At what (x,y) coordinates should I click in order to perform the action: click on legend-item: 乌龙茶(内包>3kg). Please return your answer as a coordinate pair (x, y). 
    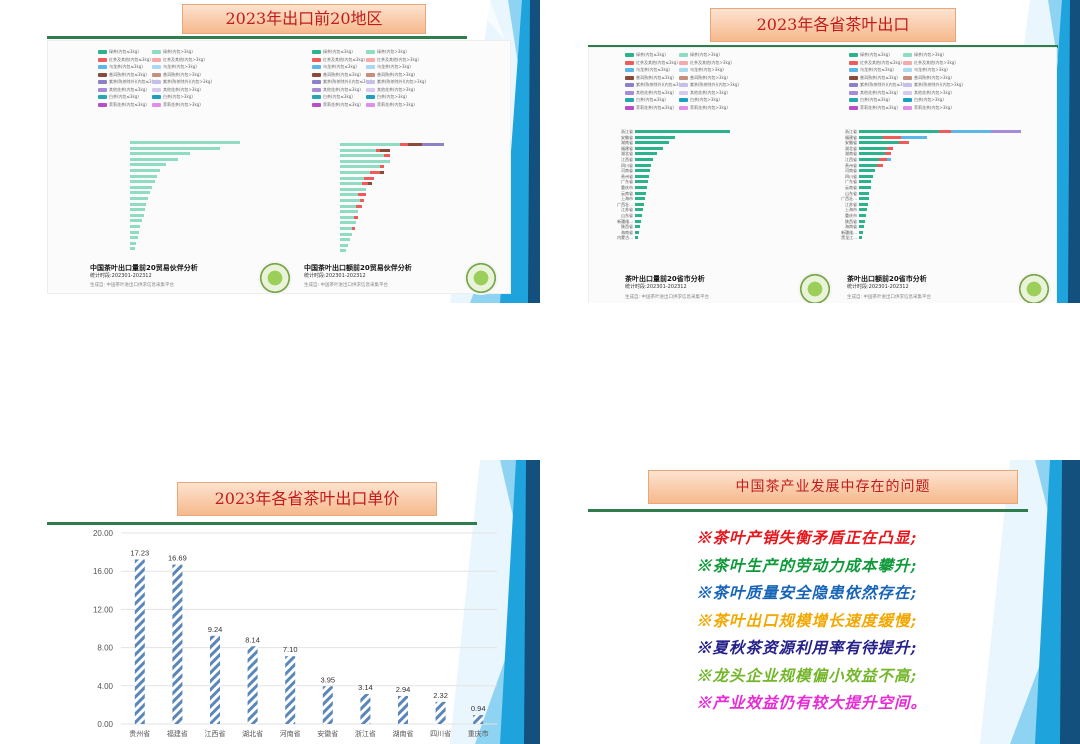
    Looking at the image, I should click on (388, 67).